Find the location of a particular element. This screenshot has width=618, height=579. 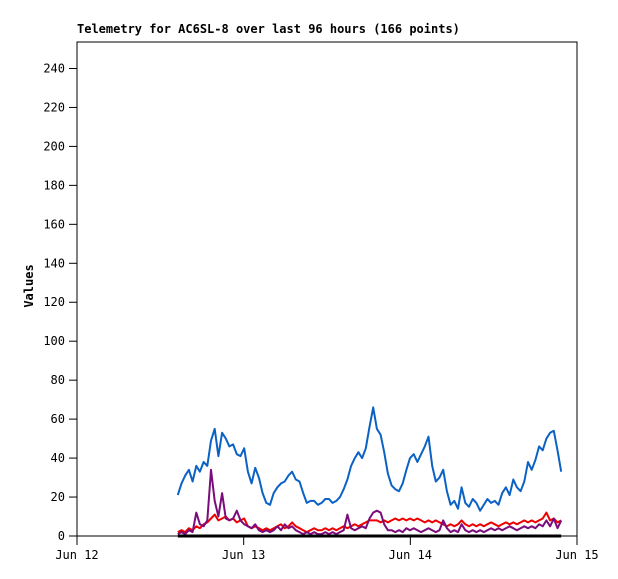

y-tick-label: 120 is located at coordinates (54, 302).